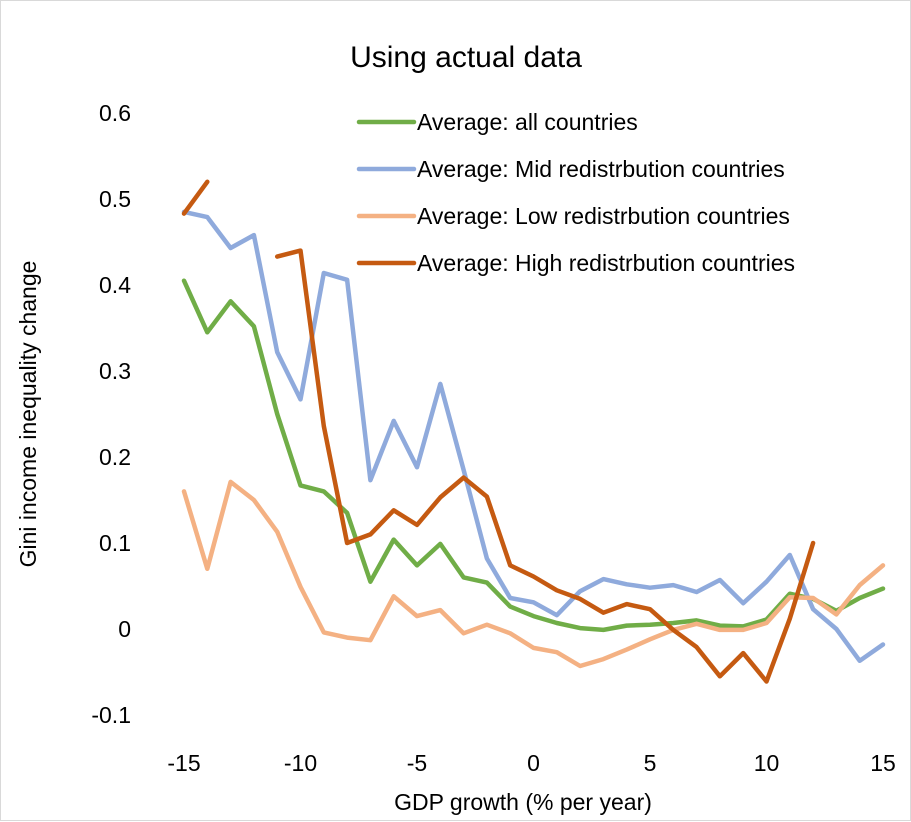 The height and width of the screenshot is (822, 911). What do you see at coordinates (115, 371) in the screenshot?
I see `y-tick-label: 0.3` at bounding box center [115, 371].